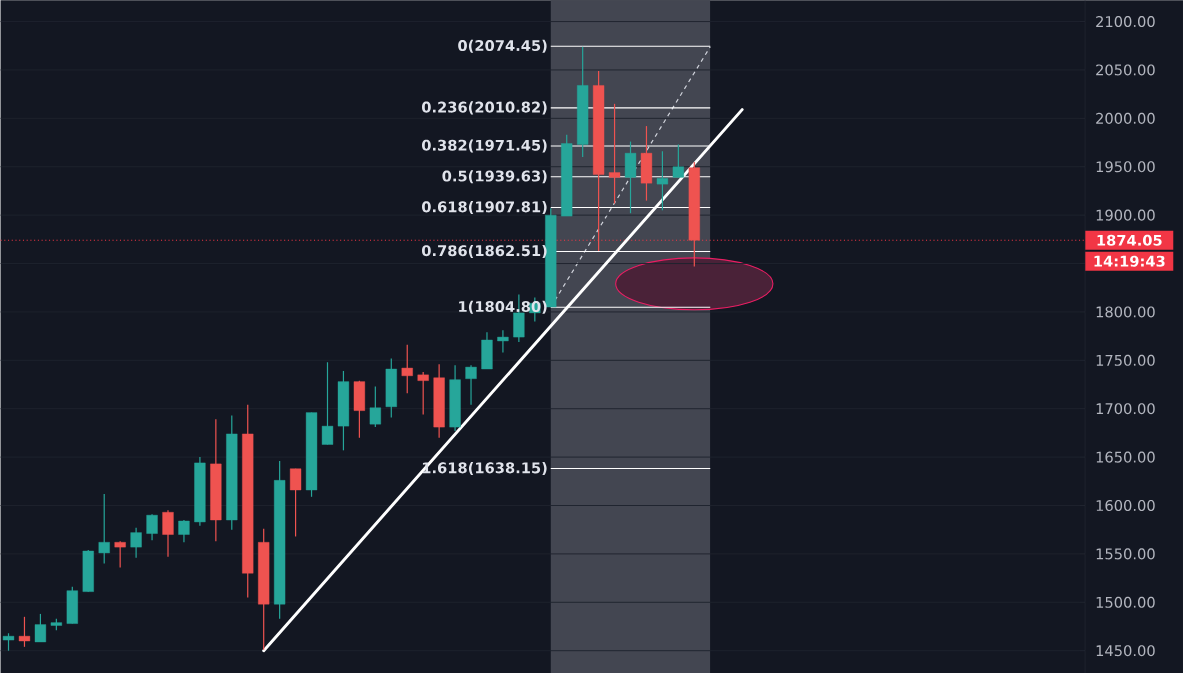 The image size is (1183, 673). Describe the element at coordinates (1129, 240) in the screenshot. I see `ref-line-label: 1874.05` at that location.